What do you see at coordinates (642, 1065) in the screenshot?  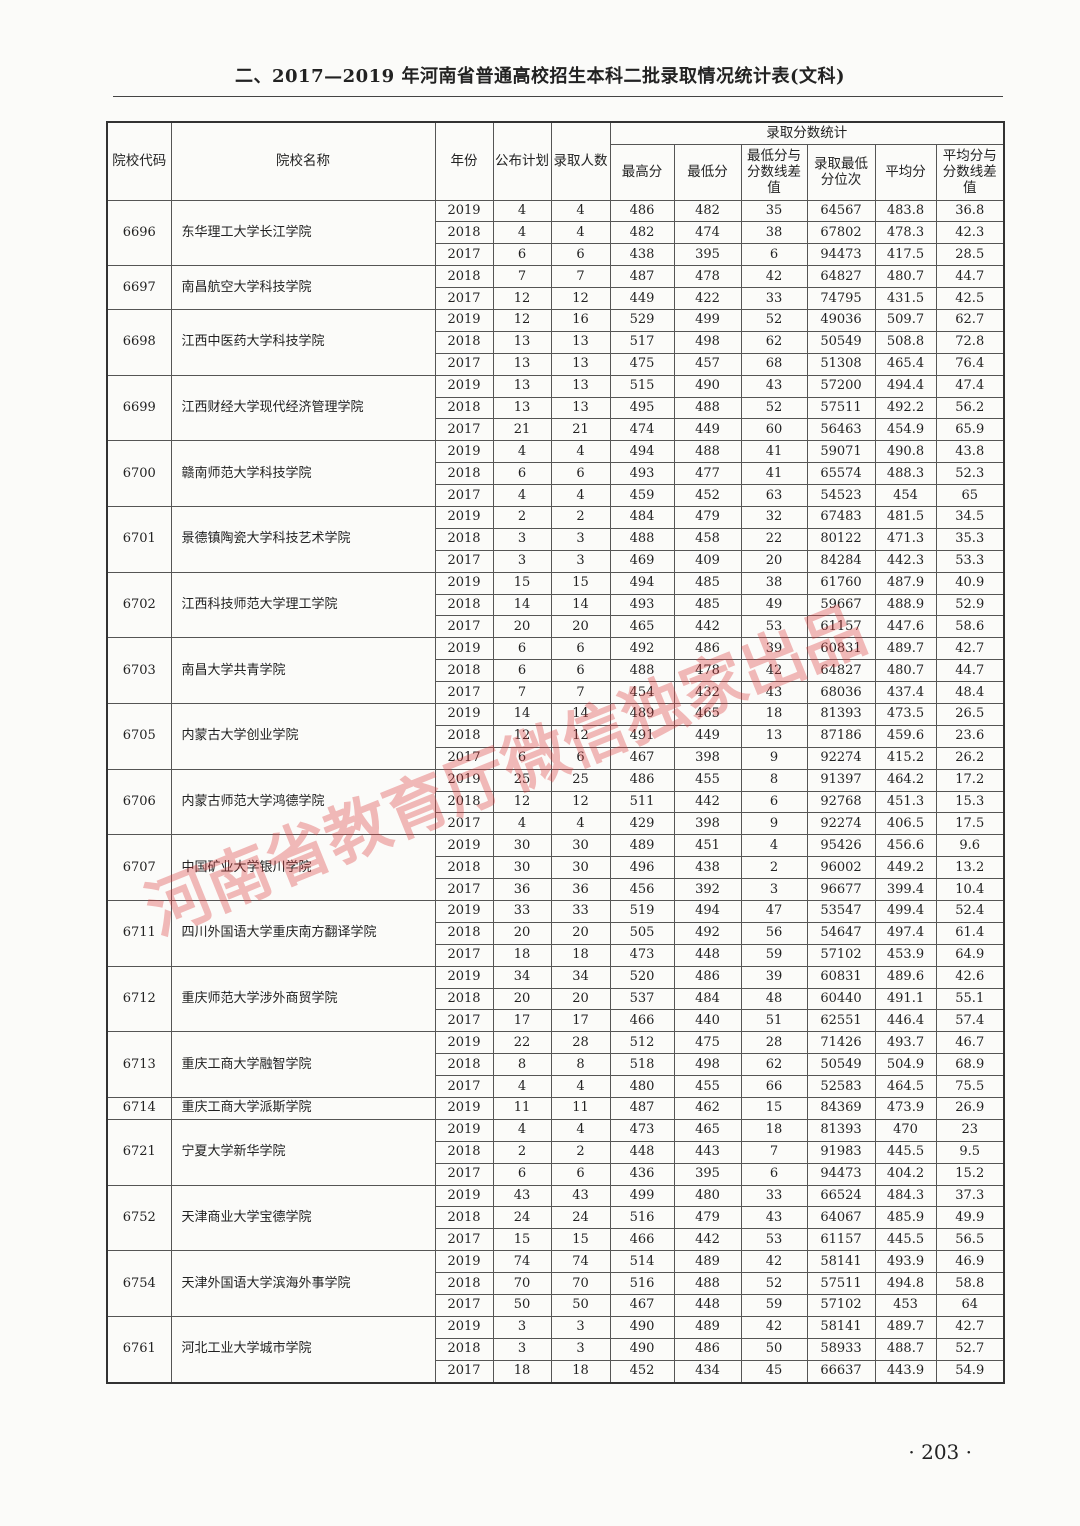 I see `max-score: 518` at bounding box center [642, 1065].